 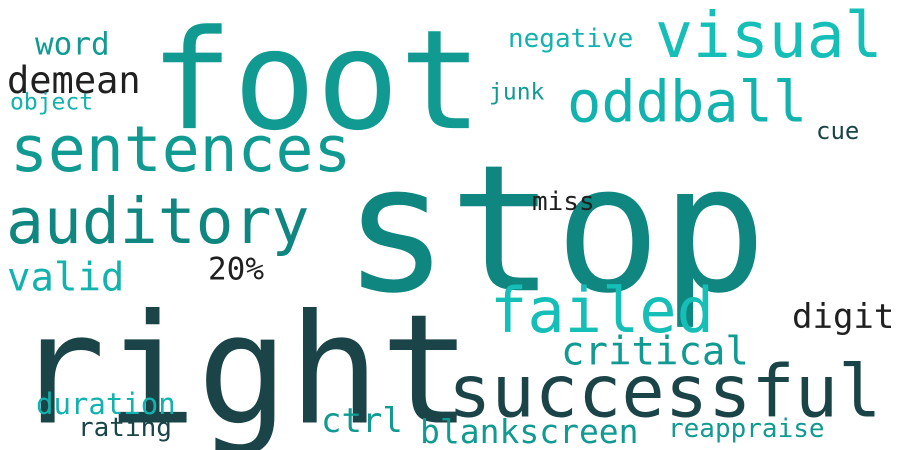 What do you see at coordinates (362, 421) in the screenshot?
I see `word-ctrl: ctrl` at bounding box center [362, 421].